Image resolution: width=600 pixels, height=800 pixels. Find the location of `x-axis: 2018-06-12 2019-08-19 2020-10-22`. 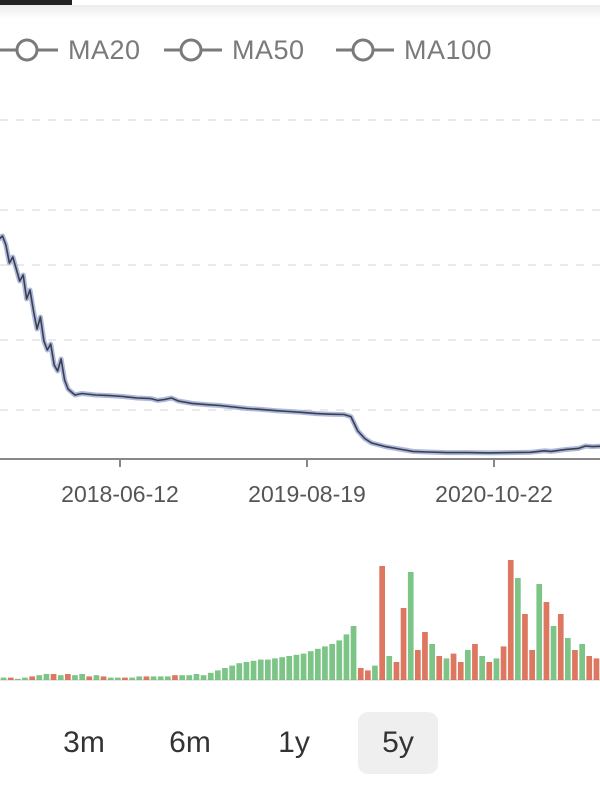

x-axis: 2018-06-12 2019-08-19 2020-10-22 is located at coordinates (300, 482).